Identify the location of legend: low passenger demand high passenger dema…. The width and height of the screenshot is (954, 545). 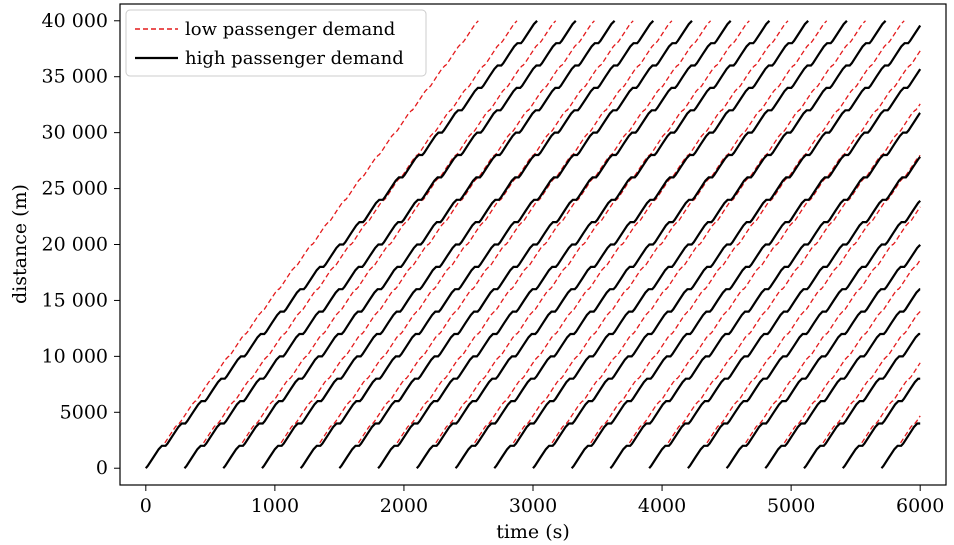
(276, 43).